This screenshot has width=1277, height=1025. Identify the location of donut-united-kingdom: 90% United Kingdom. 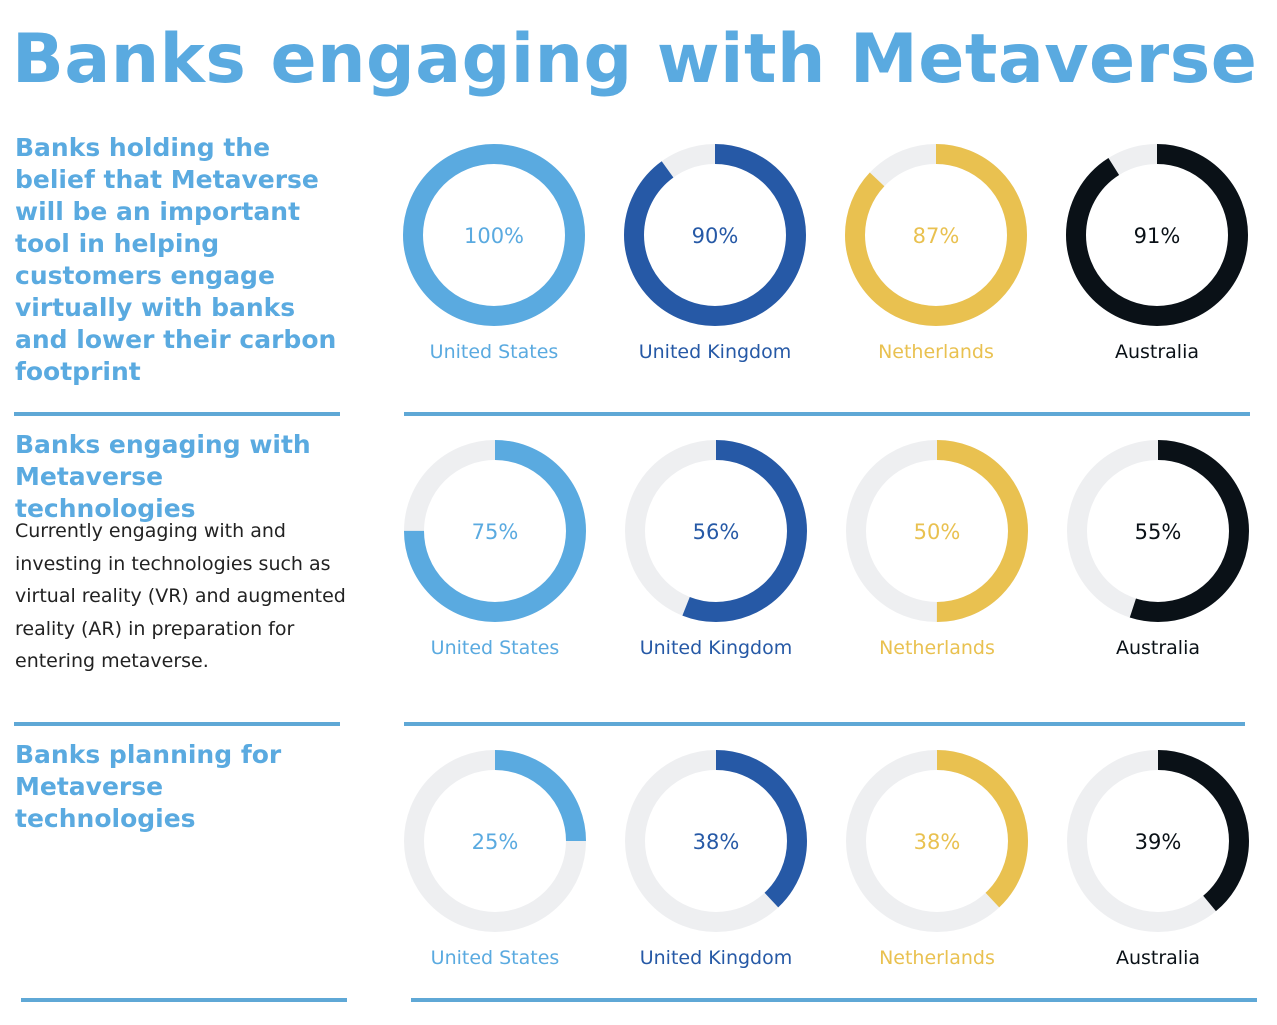
(715, 253).